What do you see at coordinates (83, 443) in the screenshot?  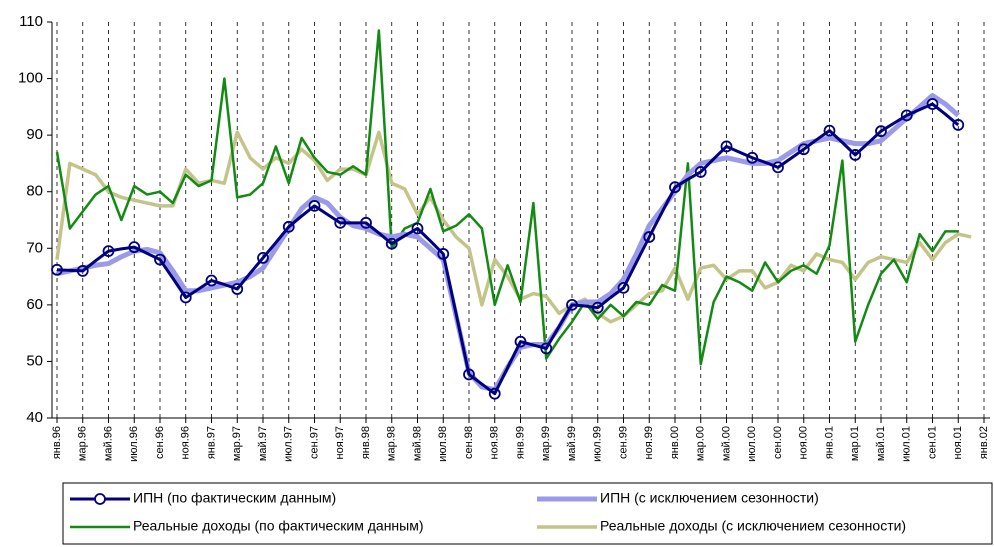 I see `x-tick-label: мар.96` at bounding box center [83, 443].